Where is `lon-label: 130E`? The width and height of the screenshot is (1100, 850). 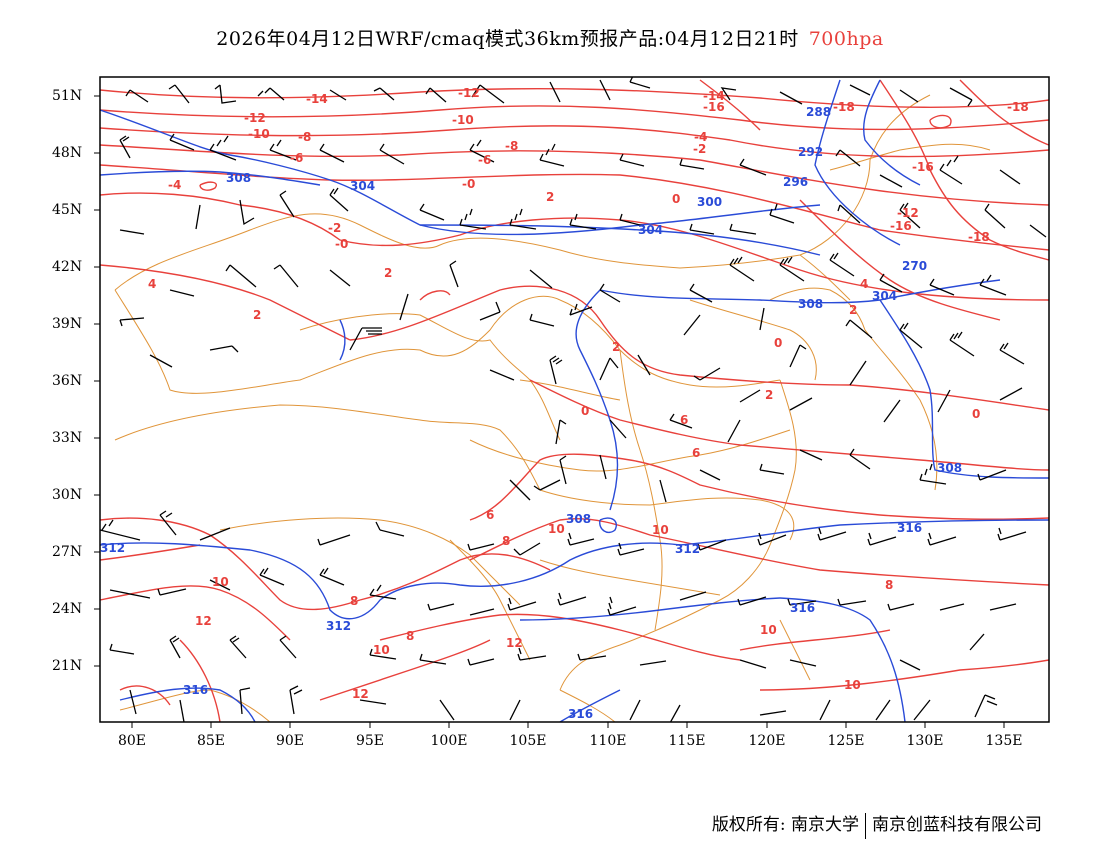
lon-label: 130E is located at coordinates (925, 741).